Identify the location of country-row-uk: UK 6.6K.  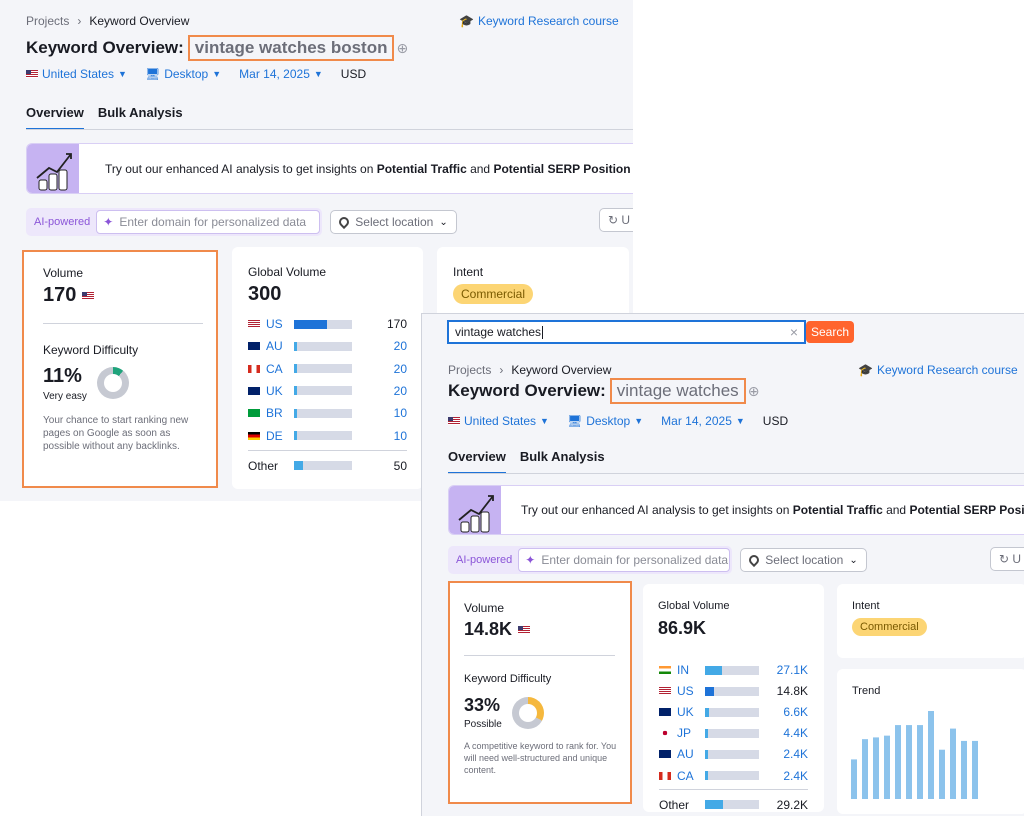
(733, 712).